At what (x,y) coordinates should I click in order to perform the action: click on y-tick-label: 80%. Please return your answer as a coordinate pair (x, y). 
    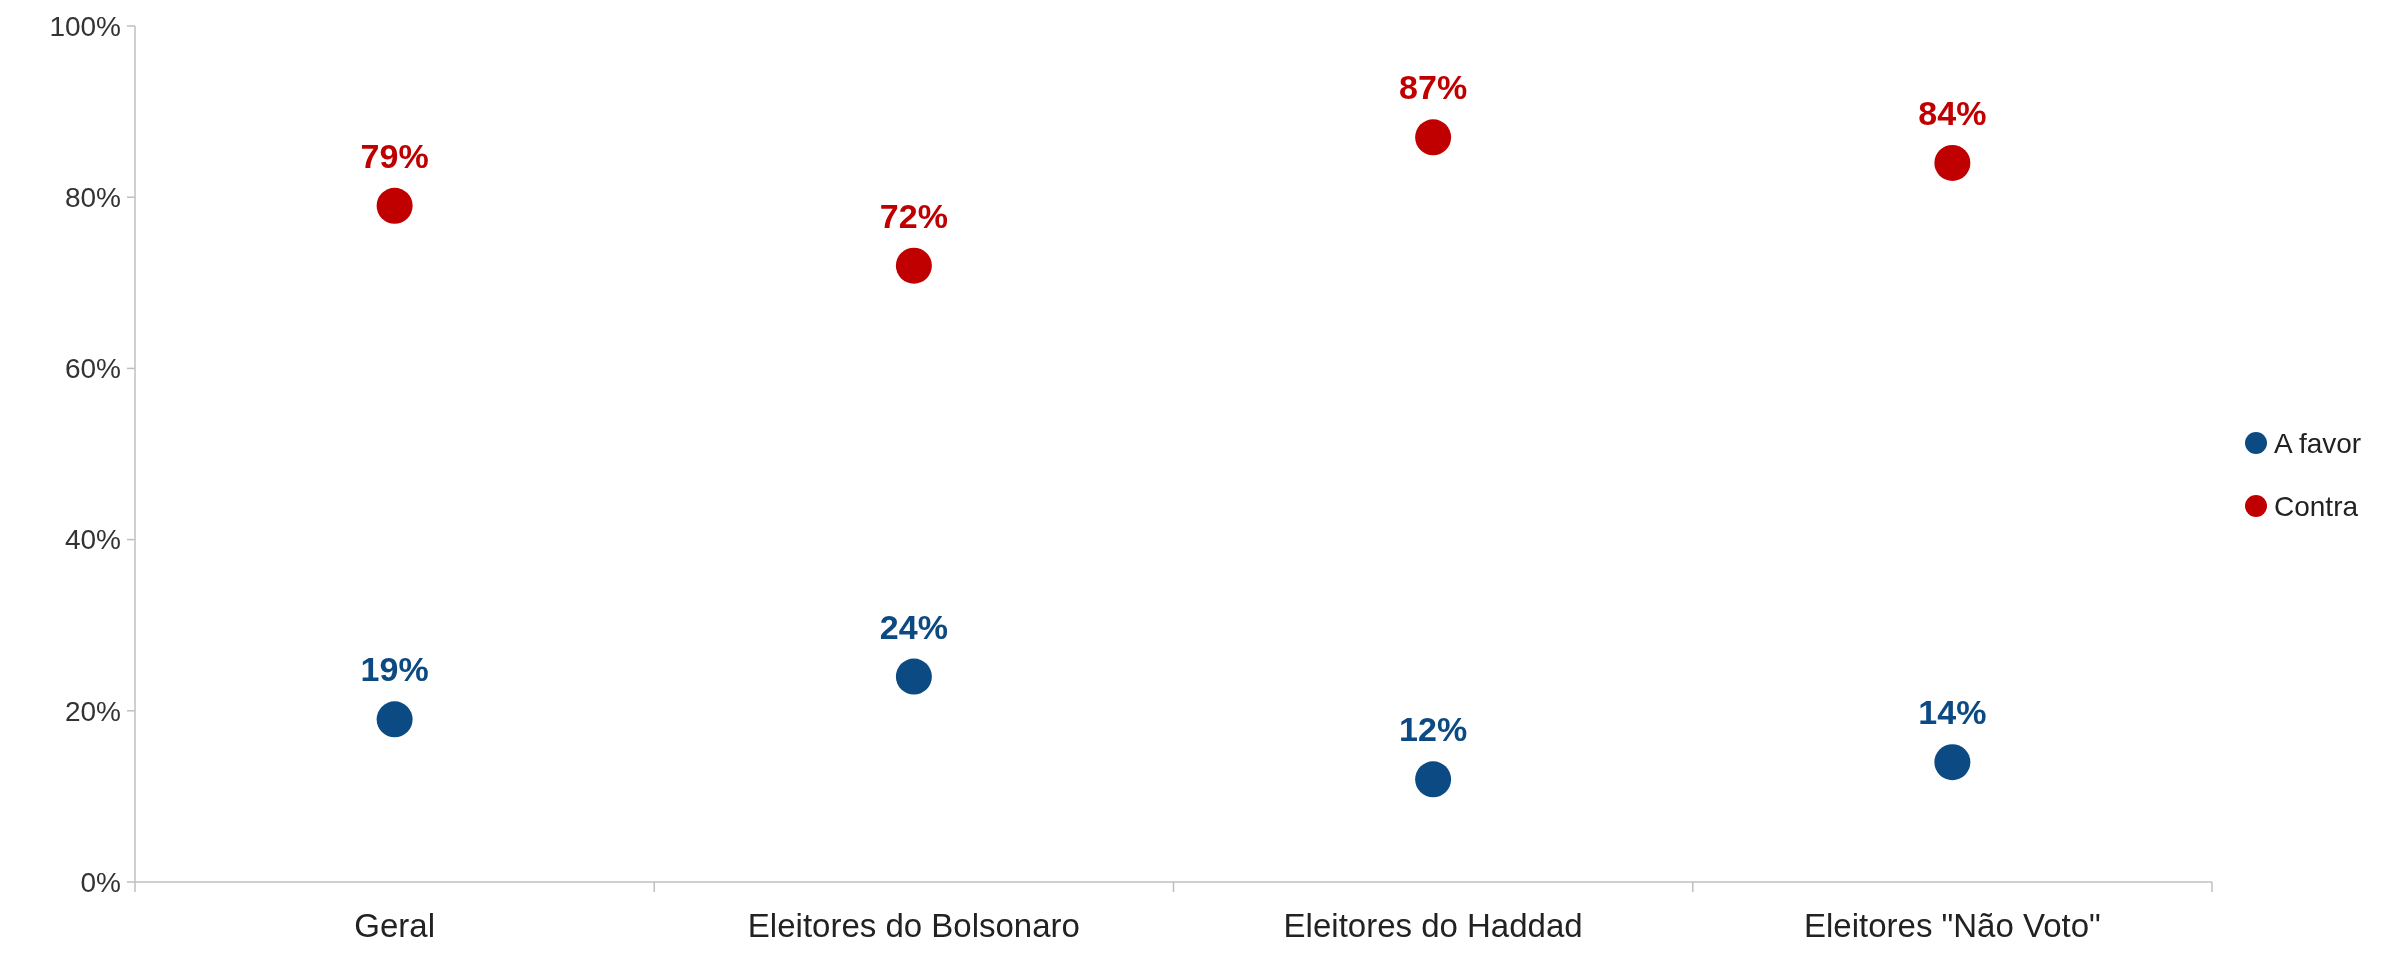
    Looking at the image, I should click on (92, 197).